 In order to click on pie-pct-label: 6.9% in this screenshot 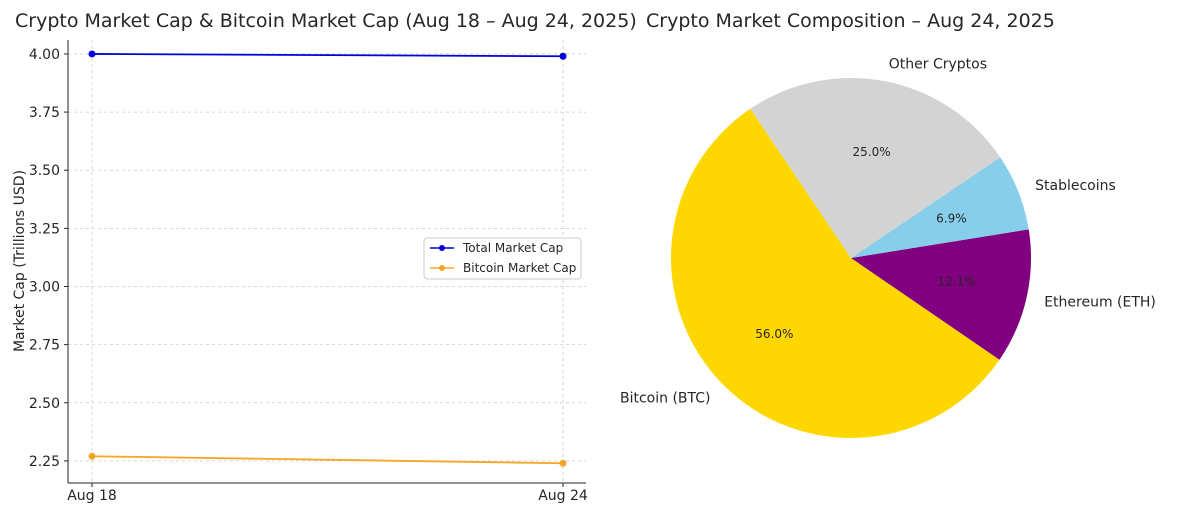, I will do `click(951, 218)`.